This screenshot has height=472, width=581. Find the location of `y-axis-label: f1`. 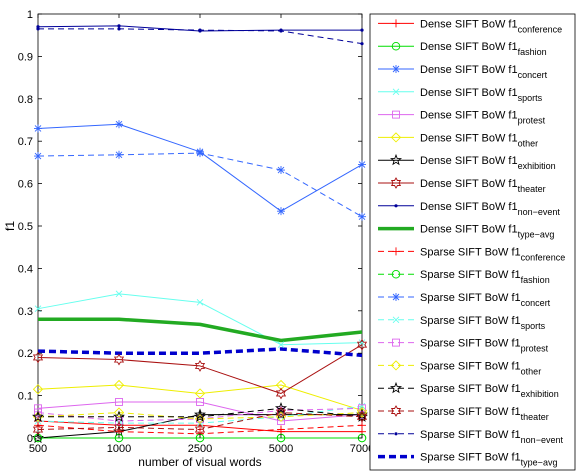

y-axis-label: f1 is located at coordinates (10, 226).